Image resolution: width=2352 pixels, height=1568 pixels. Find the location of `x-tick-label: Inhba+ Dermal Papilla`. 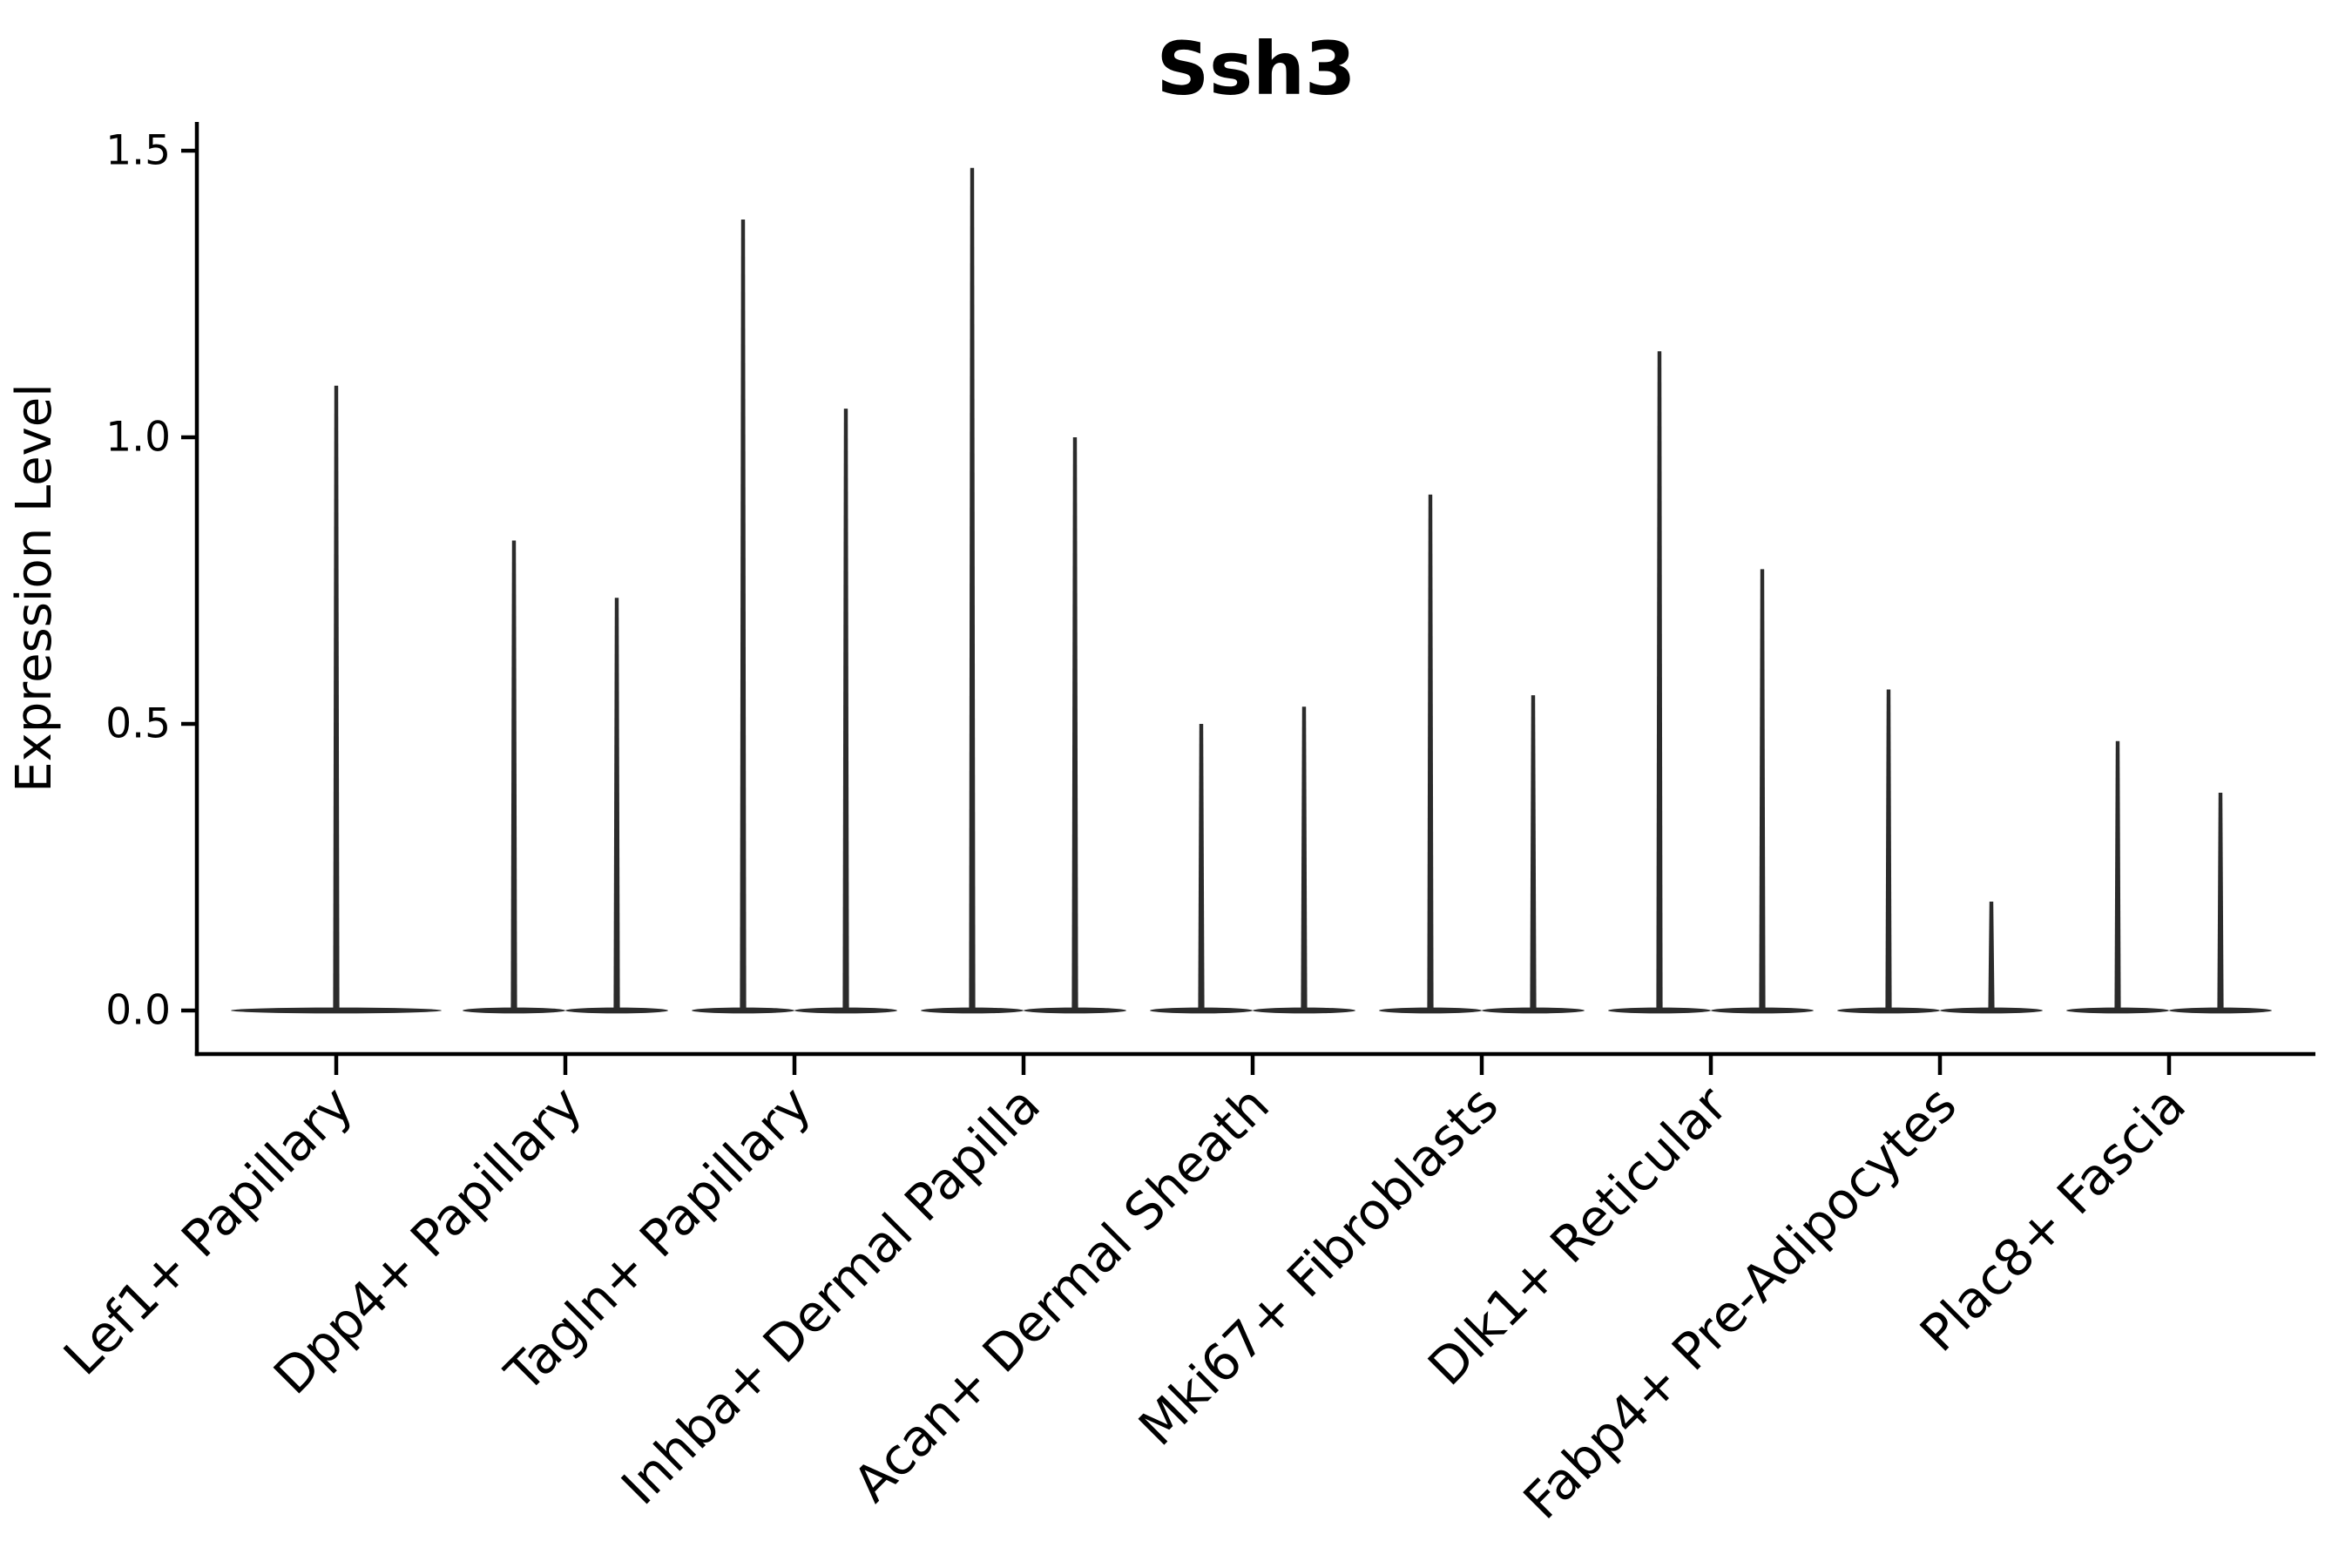

x-tick-label: Inhba+ Dermal Papilla is located at coordinates (830, 1296).